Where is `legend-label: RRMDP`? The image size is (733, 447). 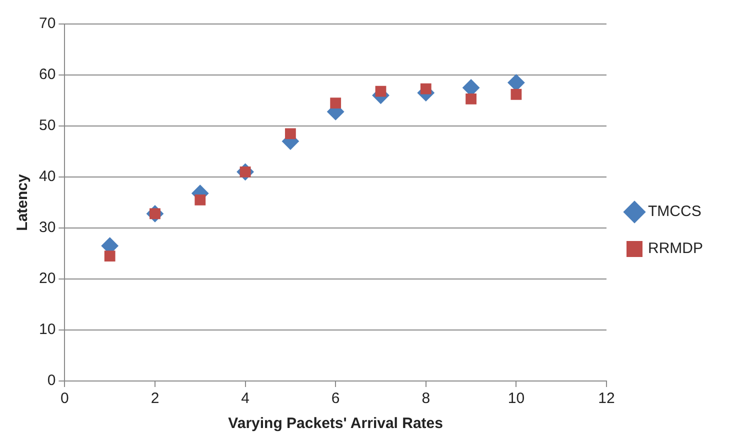 legend-label: RRMDP is located at coordinates (675, 249).